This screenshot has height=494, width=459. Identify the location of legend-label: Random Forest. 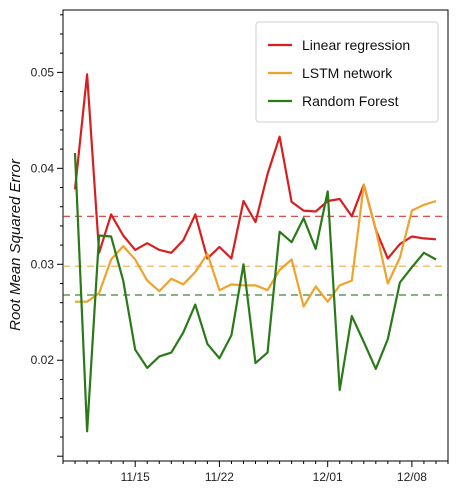
(350, 101).